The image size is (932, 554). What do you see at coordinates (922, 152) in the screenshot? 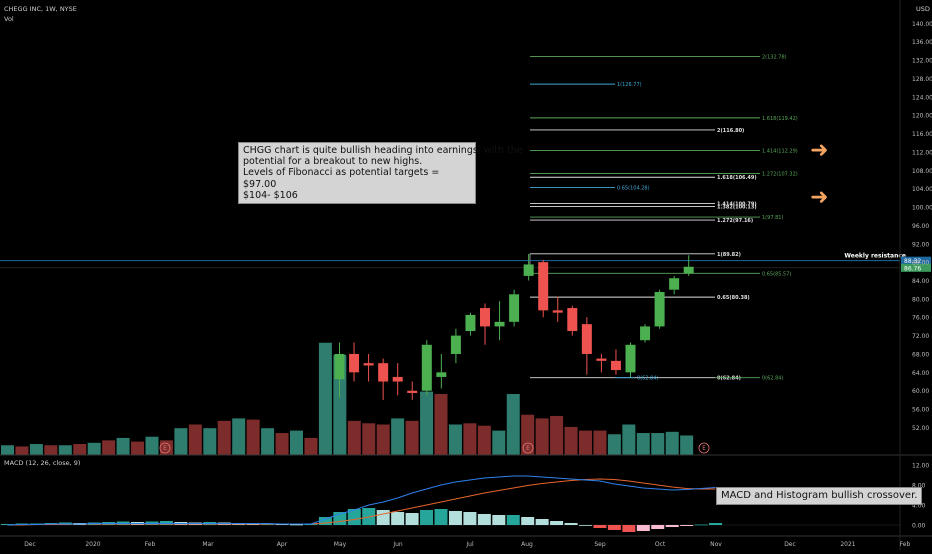
I see `price-tick-label: 112.00` at bounding box center [922, 152].